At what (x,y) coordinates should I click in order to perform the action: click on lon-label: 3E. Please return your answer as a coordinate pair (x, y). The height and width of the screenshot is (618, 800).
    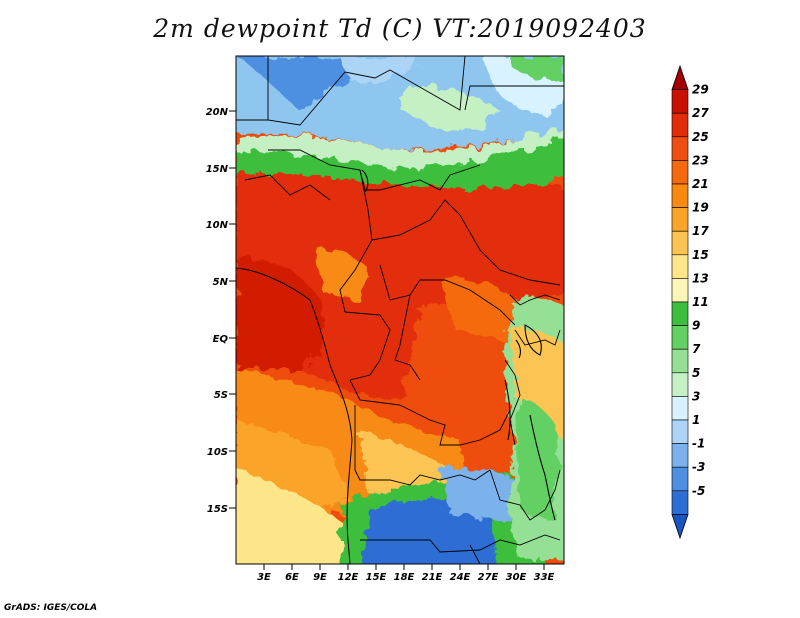
    Looking at the image, I should click on (264, 577).